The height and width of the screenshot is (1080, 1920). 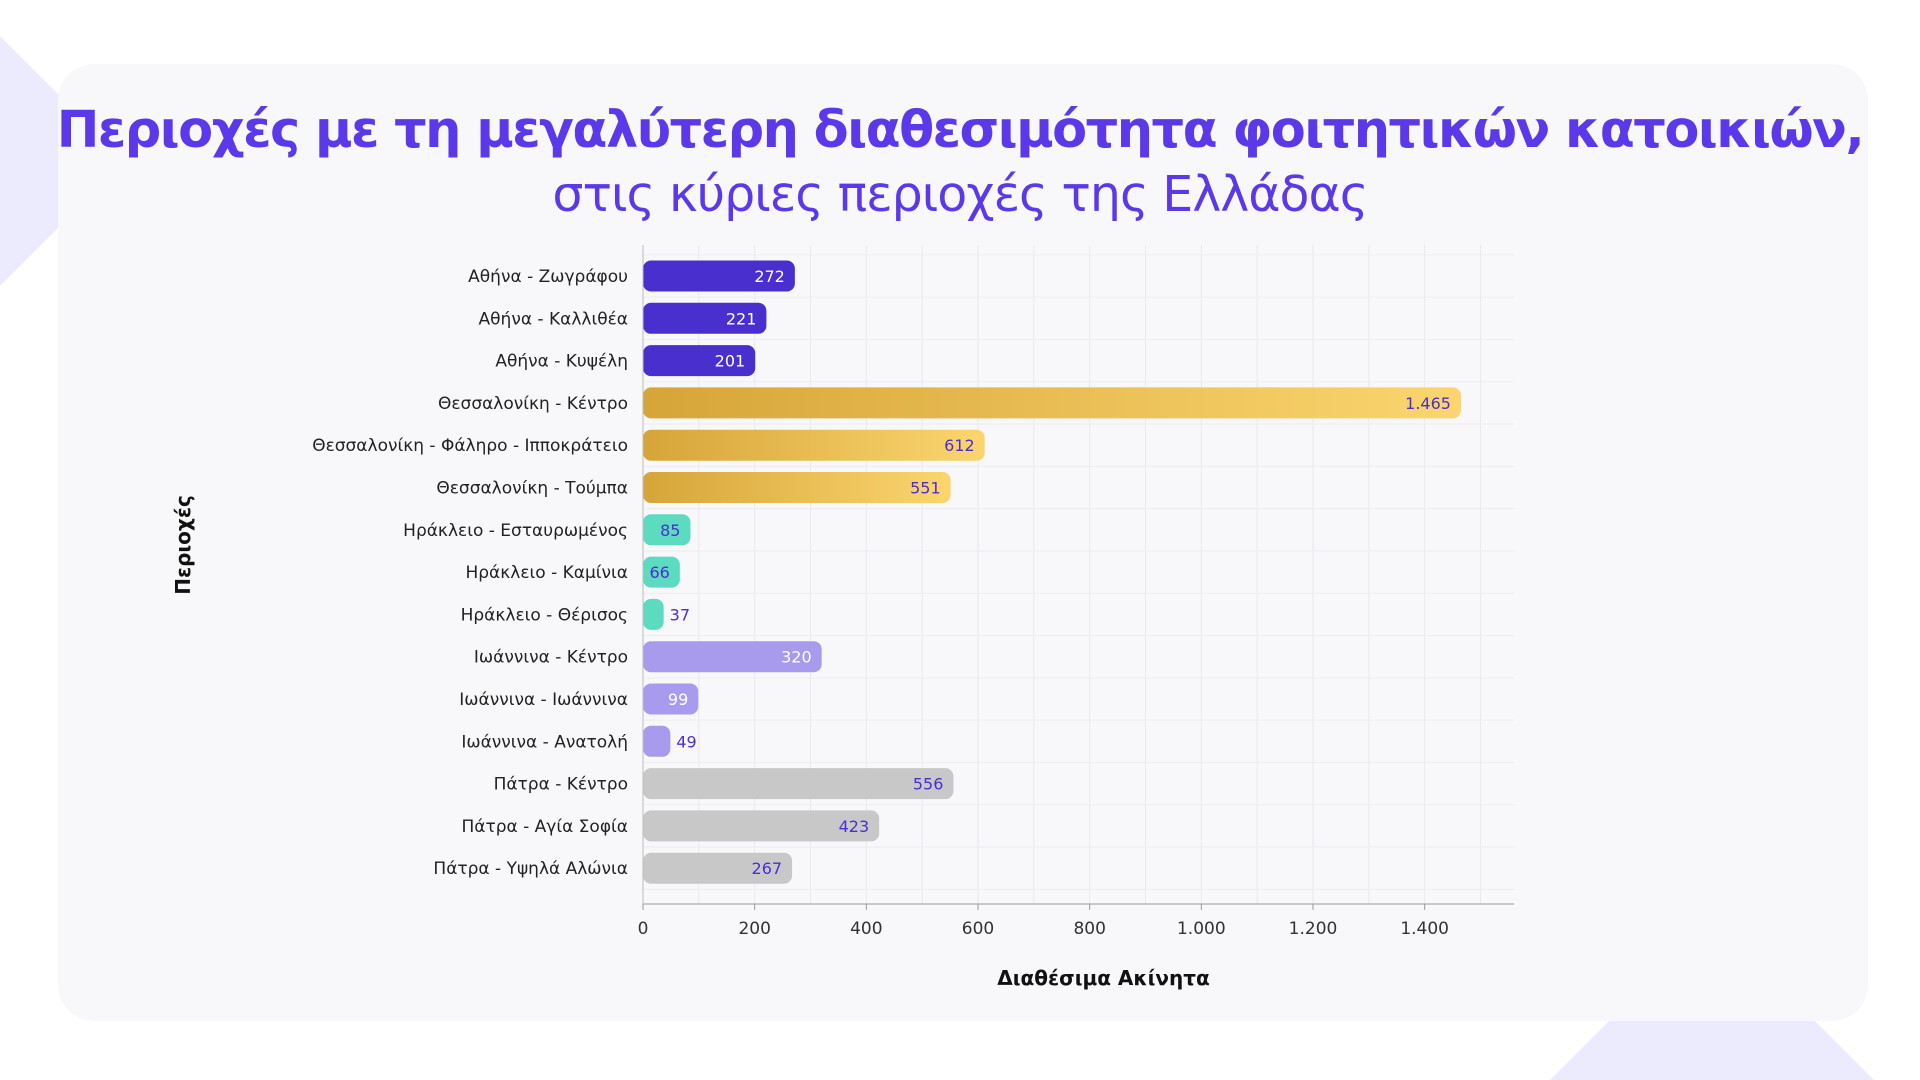 I want to click on bar-value-label: 201, so click(x=730, y=361).